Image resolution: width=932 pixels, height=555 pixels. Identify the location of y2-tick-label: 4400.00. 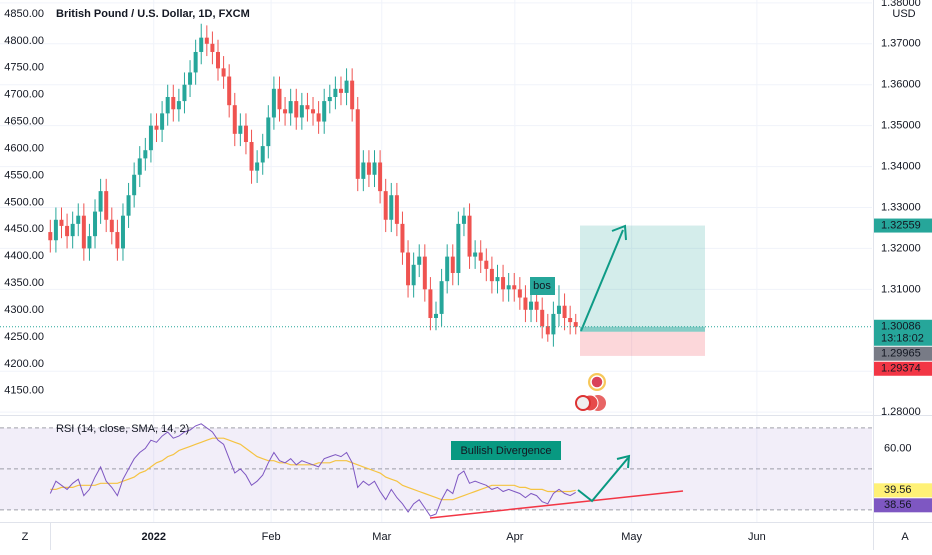
(24, 256).